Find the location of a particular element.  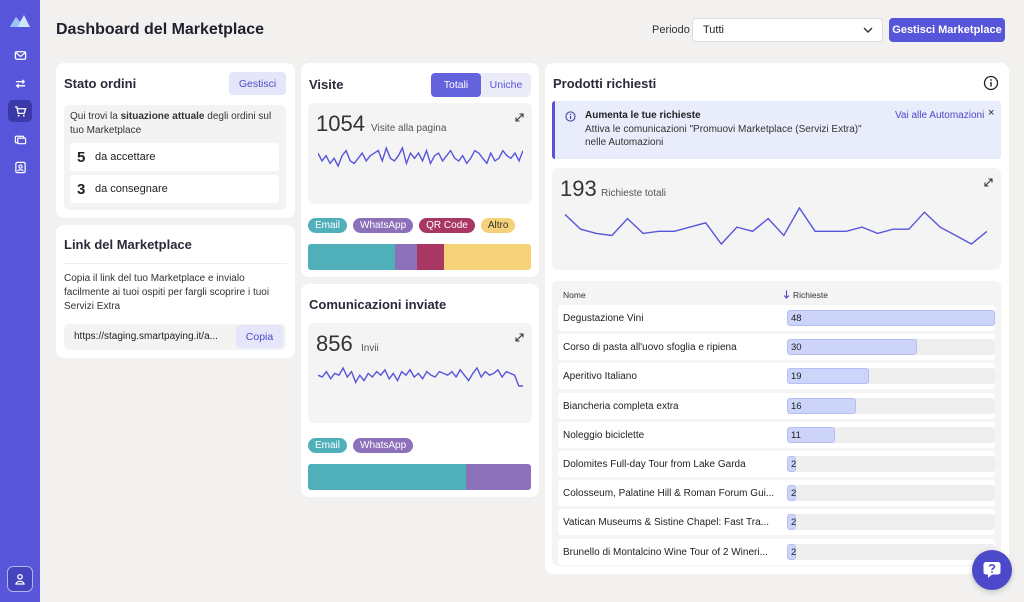

mountain-logo is located at coordinates (20, 20).